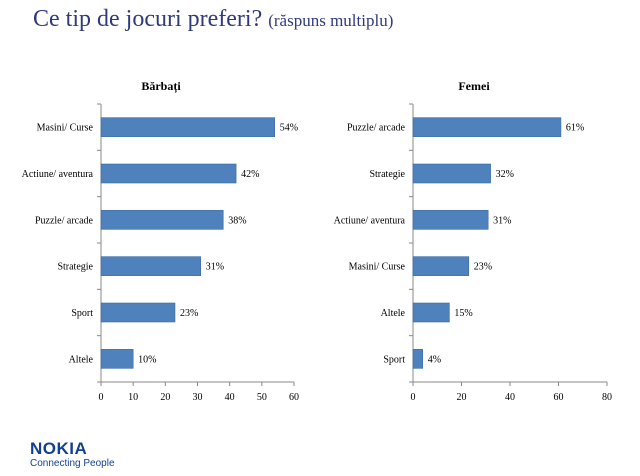 This screenshot has width=640, height=476. I want to click on data-label: 61%, so click(575, 128).